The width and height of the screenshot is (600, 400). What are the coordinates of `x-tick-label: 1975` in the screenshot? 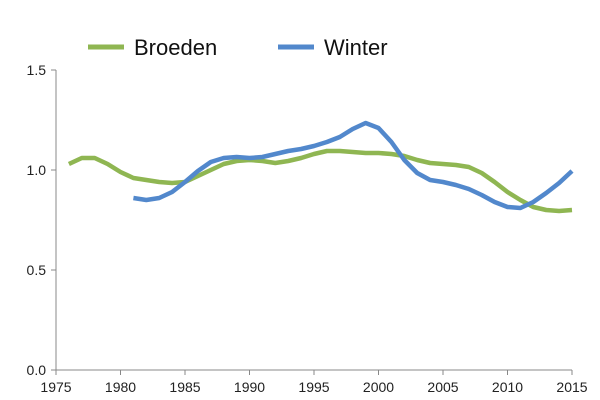 It's located at (55, 387).